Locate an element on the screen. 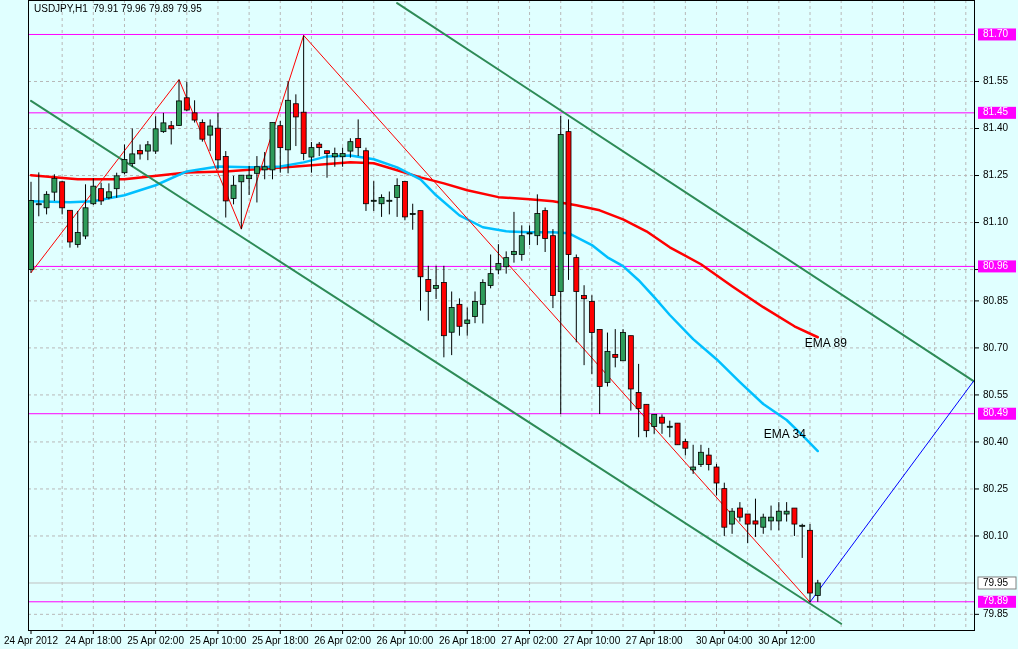 The height and width of the screenshot is (649, 1018). x-tick-label: 26 Apr 02:00 is located at coordinates (343, 640).